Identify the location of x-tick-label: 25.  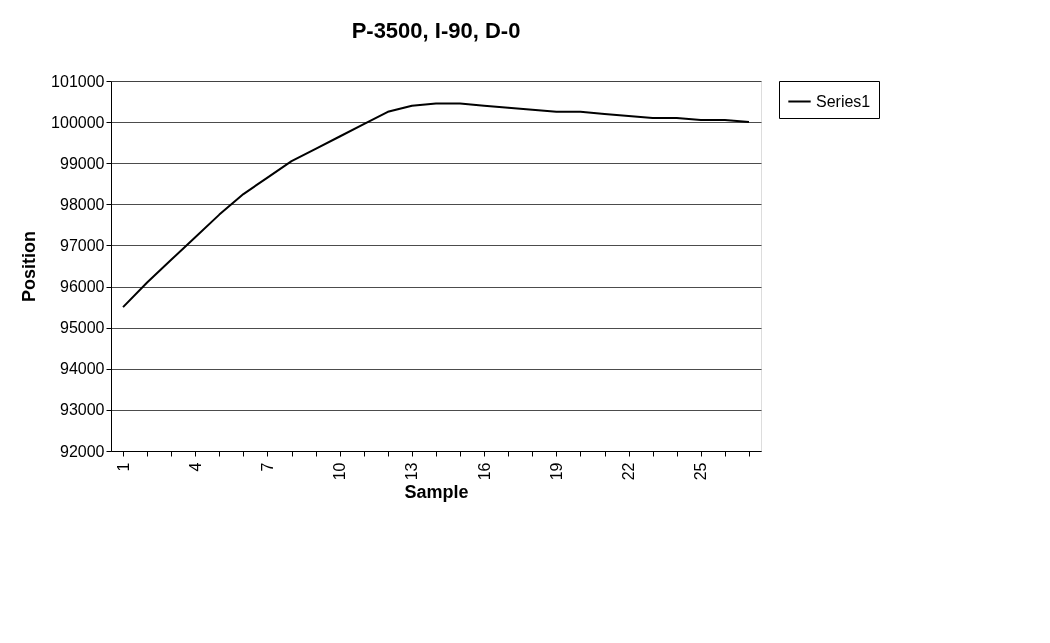
(701, 471).